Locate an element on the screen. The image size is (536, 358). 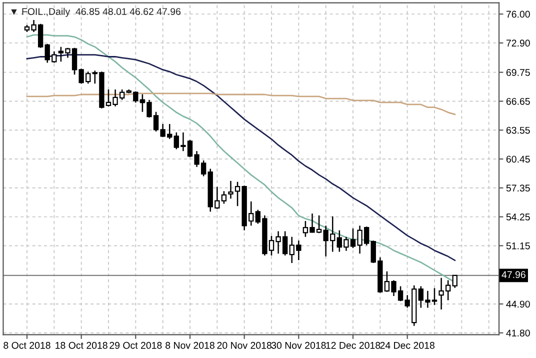
x-tick-label: 12 Dec 2018 is located at coordinates (353, 345).